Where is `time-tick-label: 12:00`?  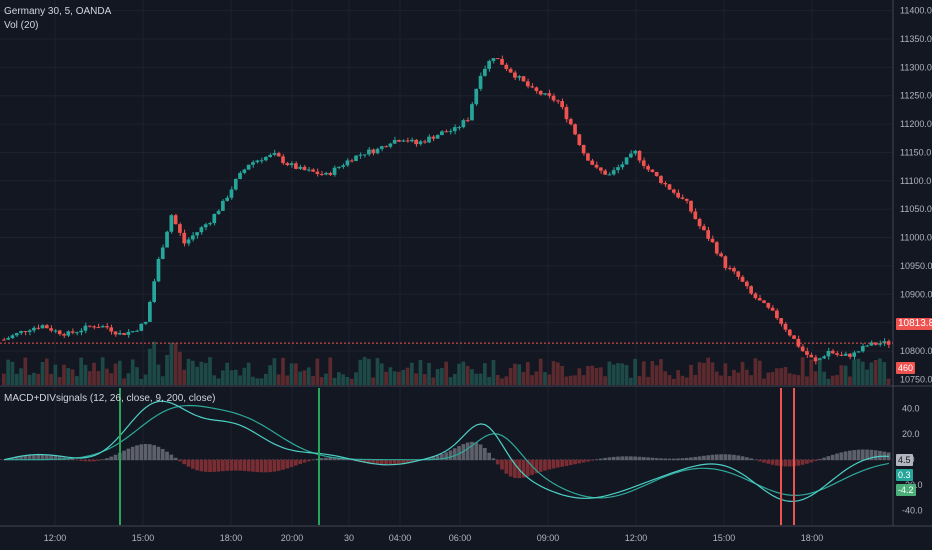 time-tick-label: 12:00 is located at coordinates (636, 538).